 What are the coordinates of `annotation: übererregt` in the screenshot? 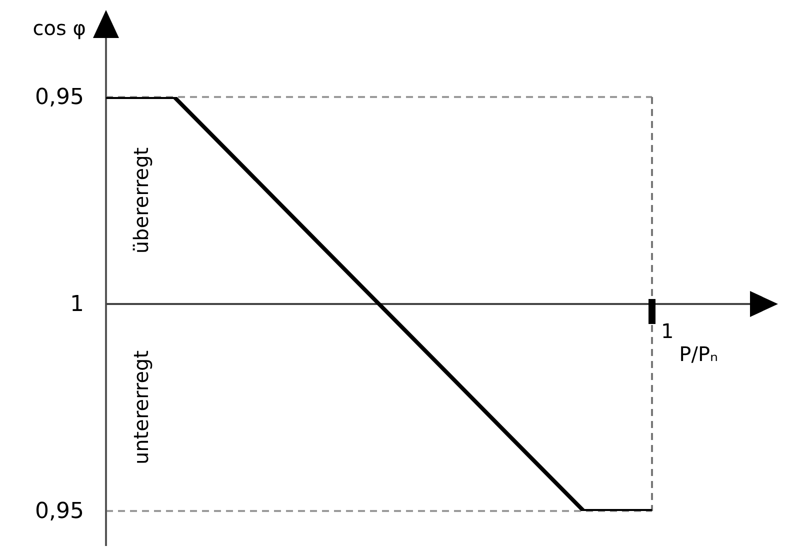 It's located at (141, 200).